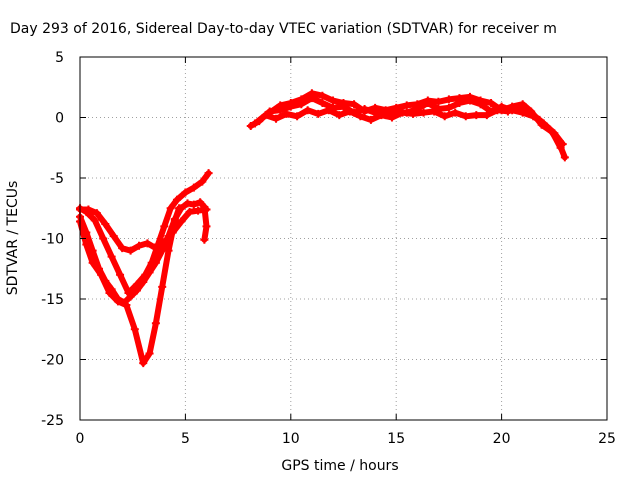 This screenshot has width=640, height=480. What do you see at coordinates (339, 466) in the screenshot?
I see `x-axis-label: GPS time / hours` at bounding box center [339, 466].